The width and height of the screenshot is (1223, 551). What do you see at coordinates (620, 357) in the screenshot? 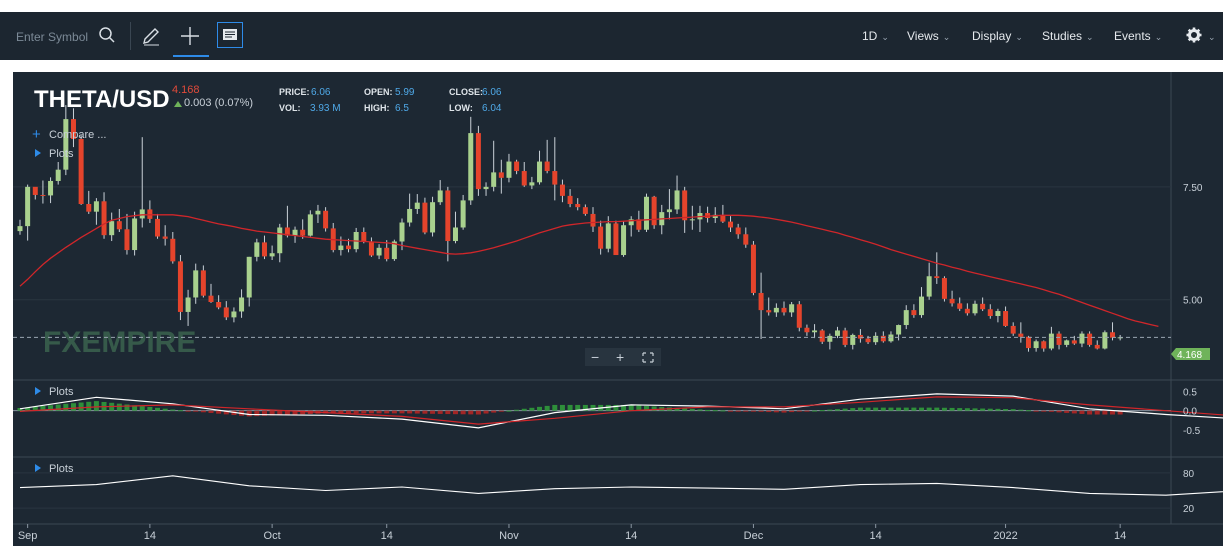
I see `zoom-in-button: +` at bounding box center [620, 357].